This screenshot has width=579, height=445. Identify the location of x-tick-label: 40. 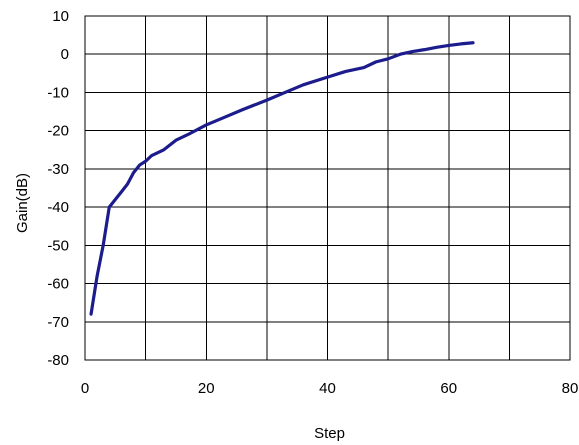
(327, 388).